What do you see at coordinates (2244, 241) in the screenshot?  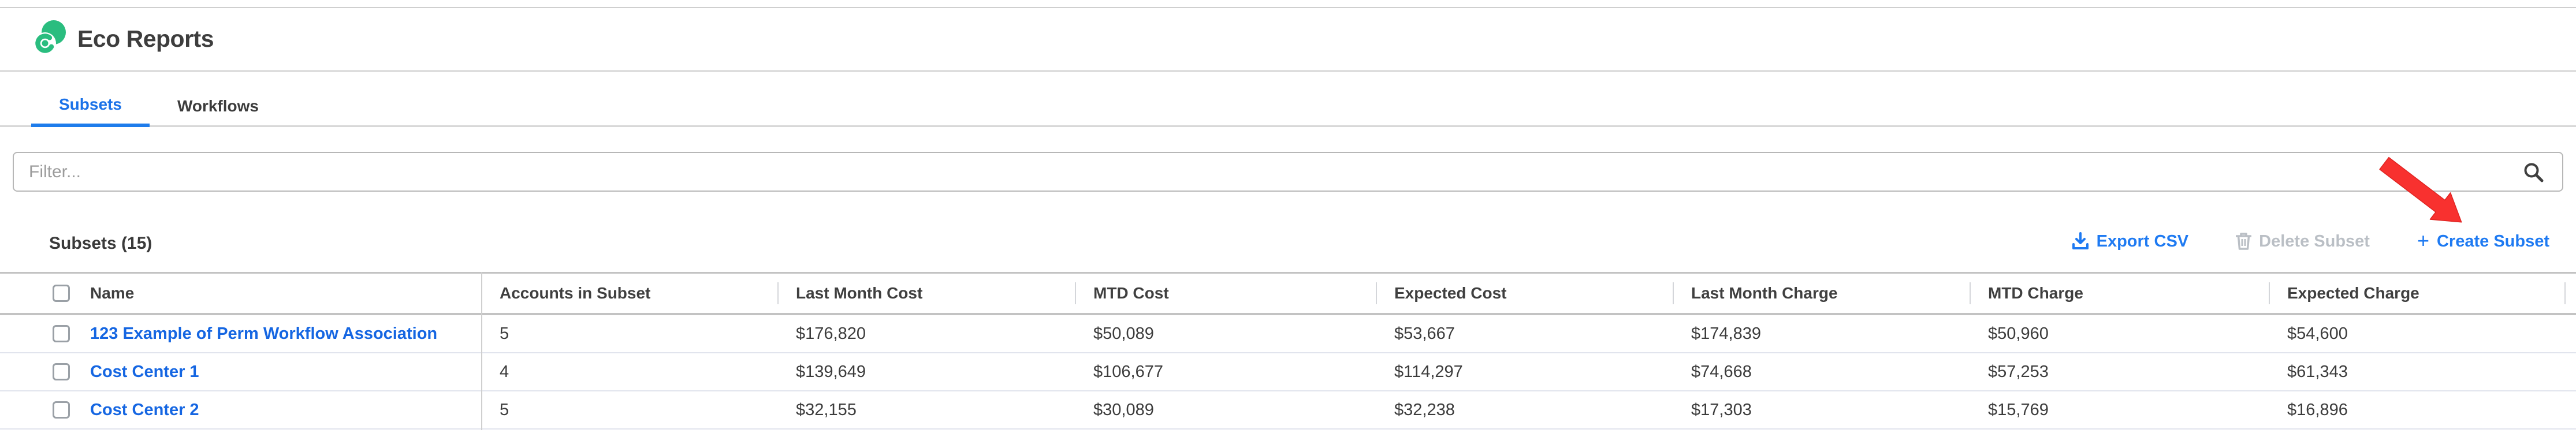 I see `trash-icon` at bounding box center [2244, 241].